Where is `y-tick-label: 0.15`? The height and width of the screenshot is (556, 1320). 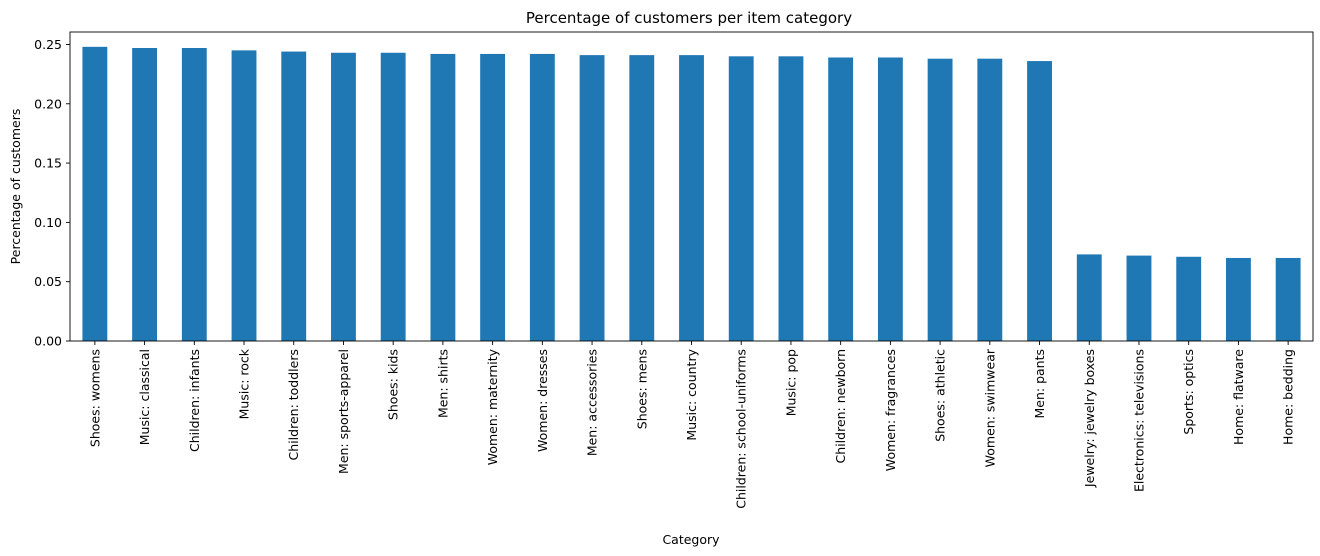
y-tick-label: 0.15 is located at coordinates (48, 163).